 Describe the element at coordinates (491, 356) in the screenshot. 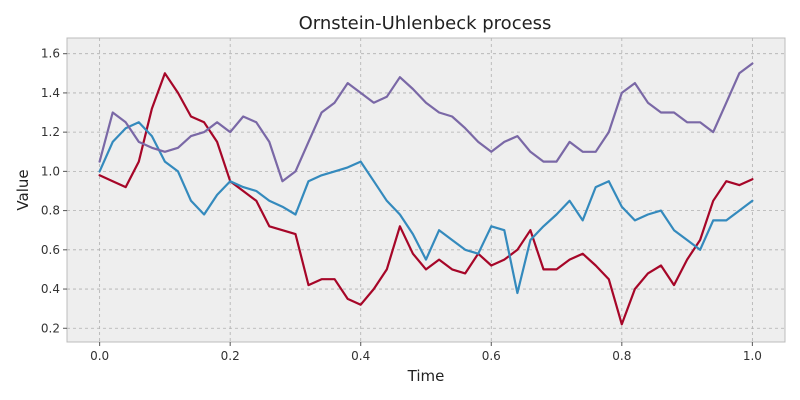

I see `x-tick-label: 0.6` at that location.